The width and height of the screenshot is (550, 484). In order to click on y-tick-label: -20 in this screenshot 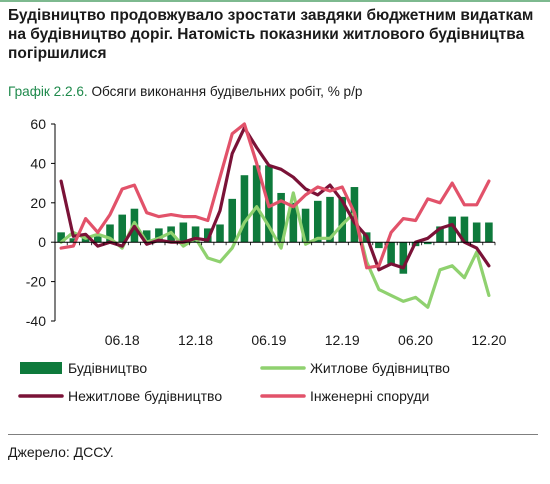, I will do `click(36, 282)`.